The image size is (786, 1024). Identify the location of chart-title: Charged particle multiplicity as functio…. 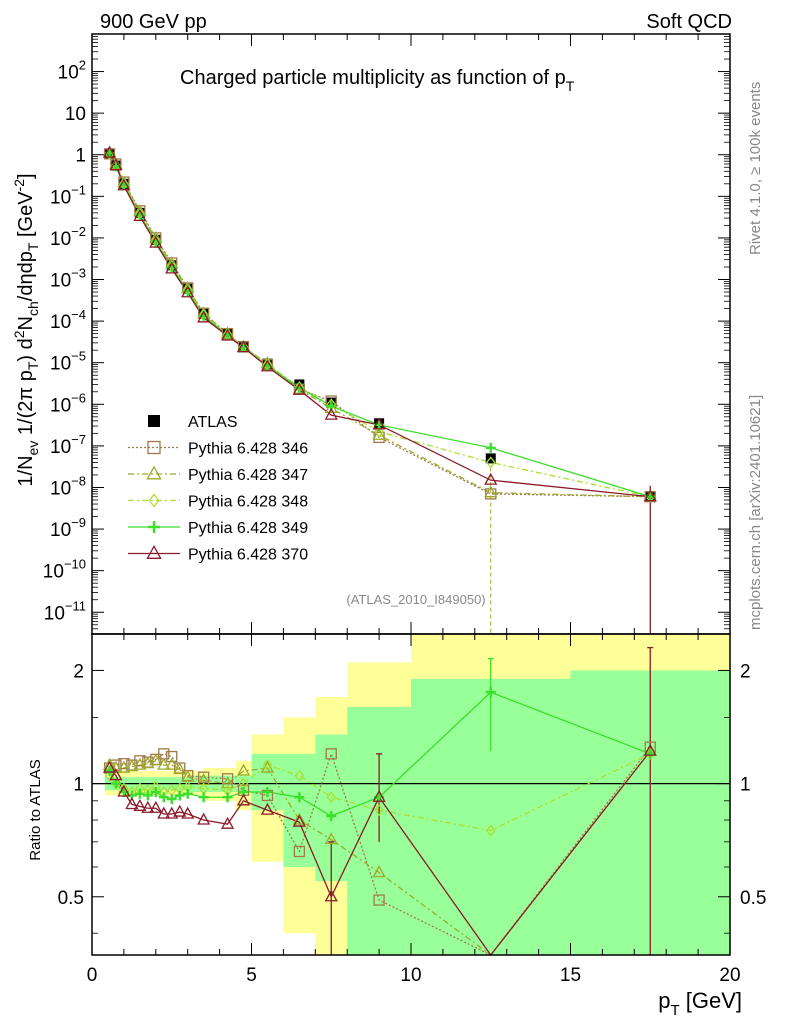
(377, 80).